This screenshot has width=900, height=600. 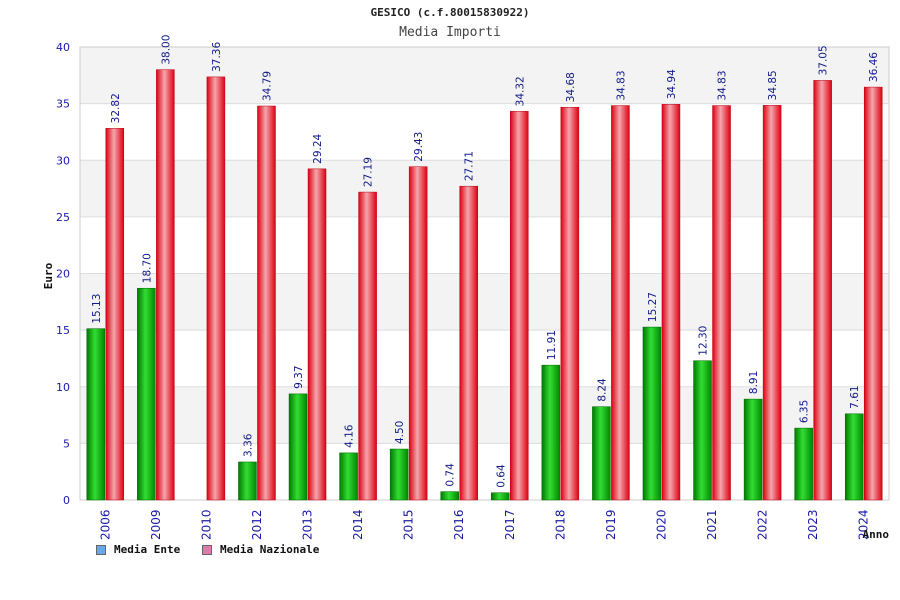 I want to click on bar-nazionale-2020, so click(x=671, y=302).